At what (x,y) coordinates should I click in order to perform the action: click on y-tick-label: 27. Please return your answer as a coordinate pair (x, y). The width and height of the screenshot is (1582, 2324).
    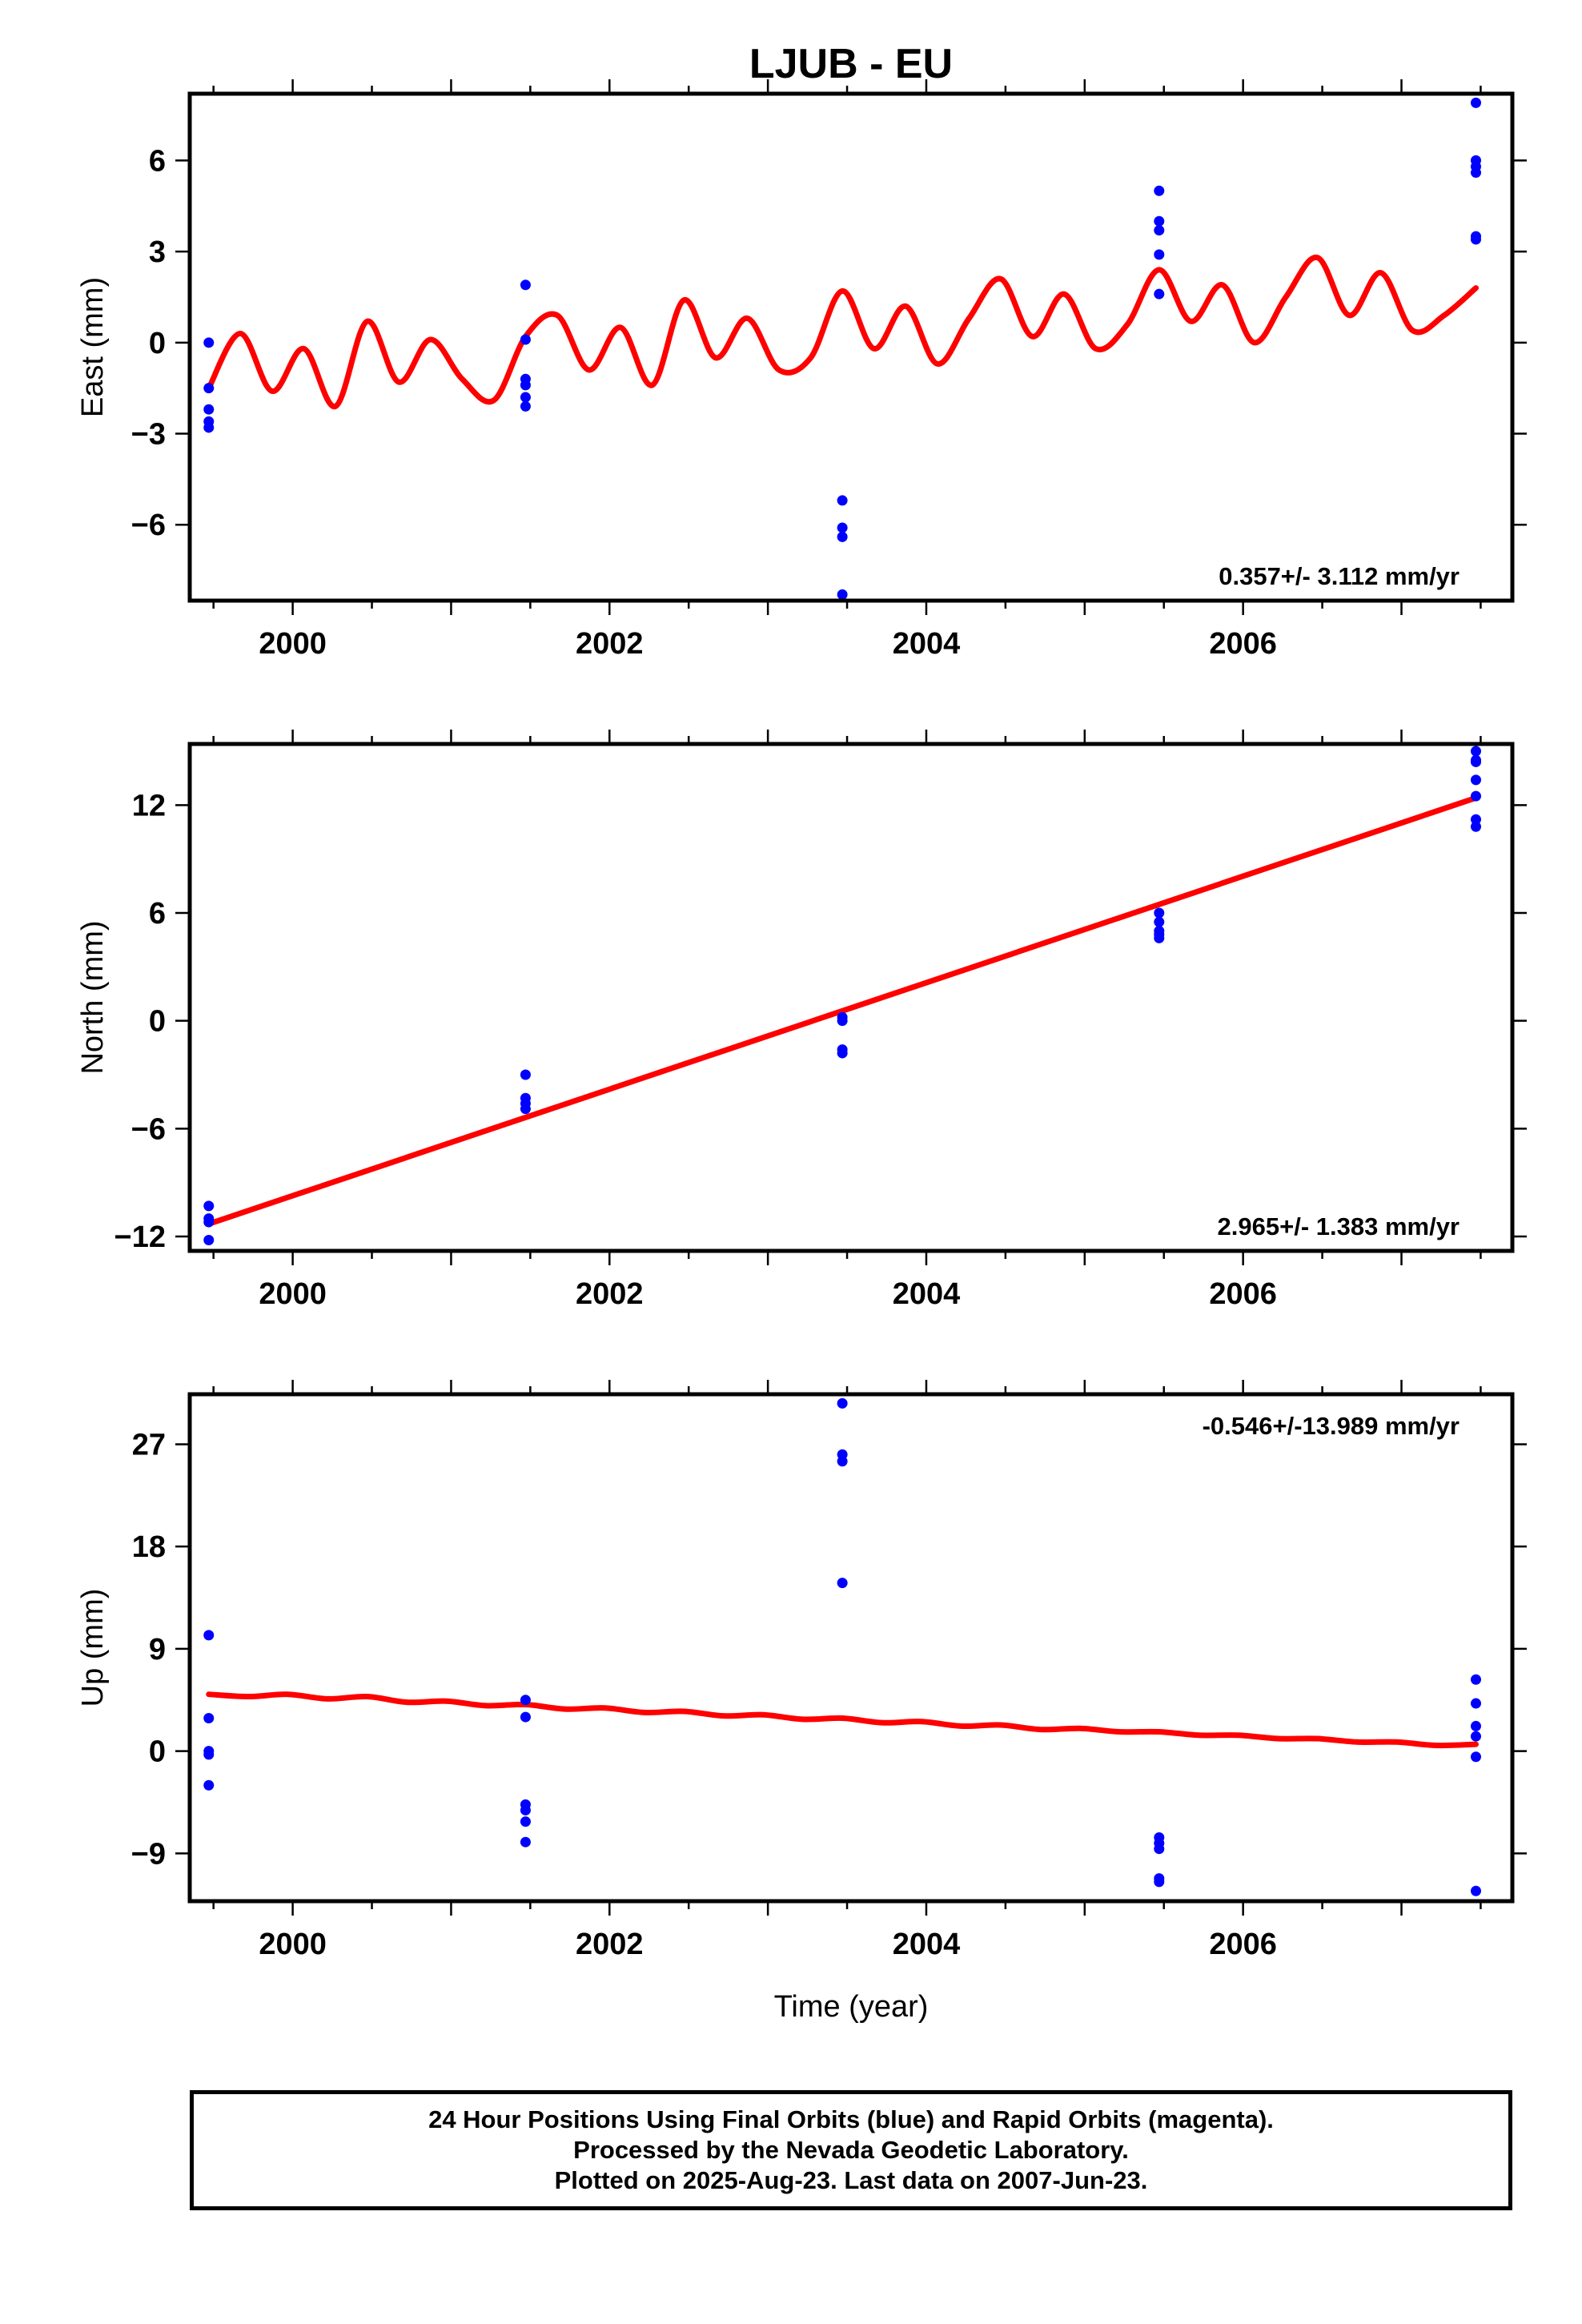
    Looking at the image, I should click on (149, 1445).